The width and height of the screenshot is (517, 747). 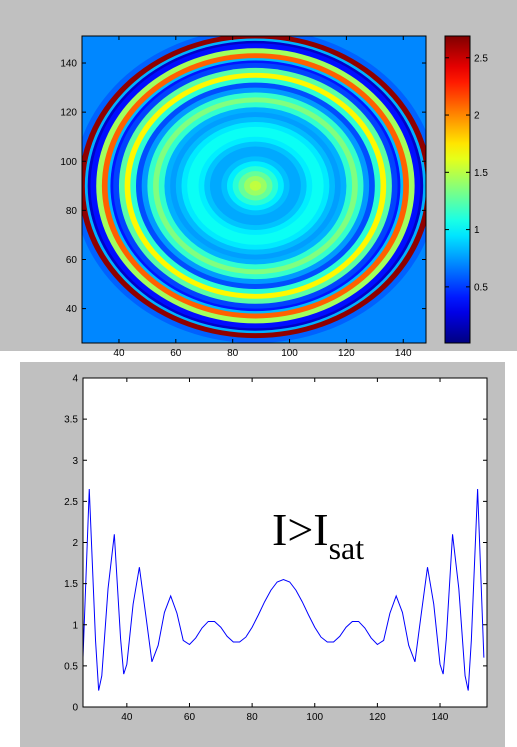 What do you see at coordinates (481, 173) in the screenshot?
I see `colorbar-tick-label: 1.5` at bounding box center [481, 173].